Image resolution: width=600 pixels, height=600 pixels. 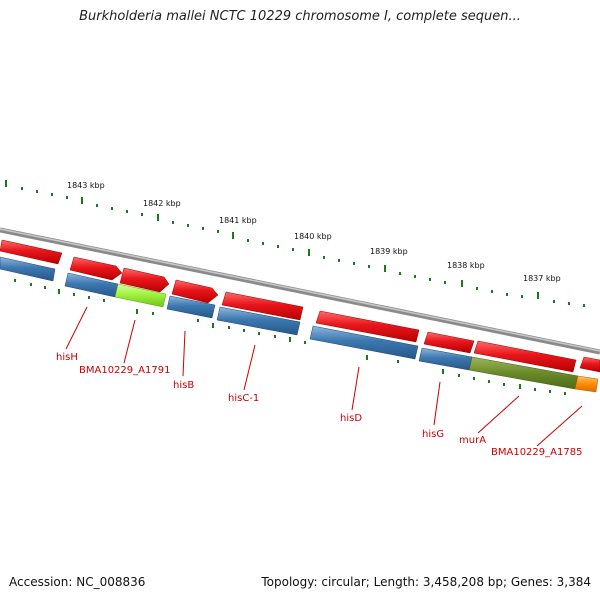 I want to click on accession-text: Accession: NC_008836, so click(x=77, y=582).